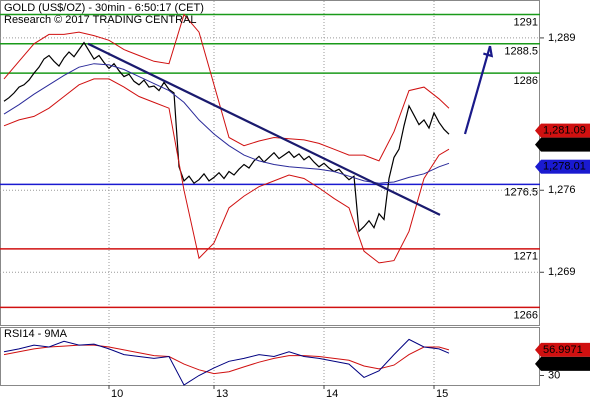 This screenshot has height=400, width=590. Describe the element at coordinates (104, 8) in the screenshot. I see `chart-title: GOLD (US$/OZ) - 30min - 6:50:17 (CET)` at that location.